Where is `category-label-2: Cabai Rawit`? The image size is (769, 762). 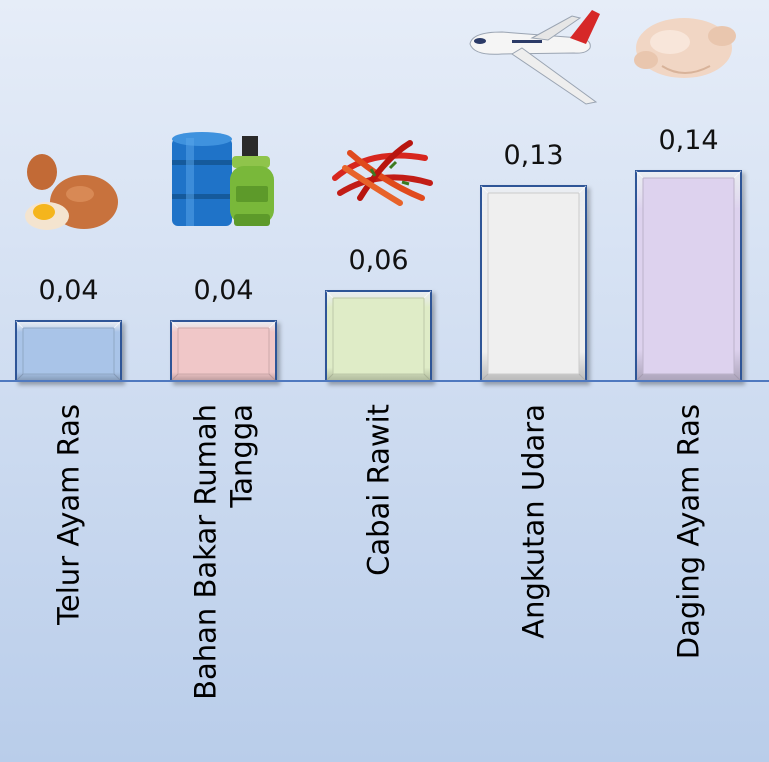
category-label-2: Cabai Rawit is located at coordinates (379, 490).